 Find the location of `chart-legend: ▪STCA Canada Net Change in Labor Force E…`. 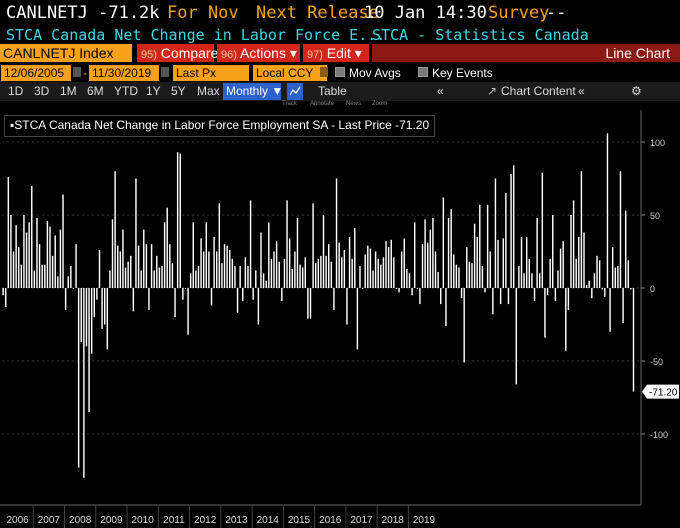

chart-legend: ▪STCA Canada Net Change in Labor Force E… is located at coordinates (220, 126).